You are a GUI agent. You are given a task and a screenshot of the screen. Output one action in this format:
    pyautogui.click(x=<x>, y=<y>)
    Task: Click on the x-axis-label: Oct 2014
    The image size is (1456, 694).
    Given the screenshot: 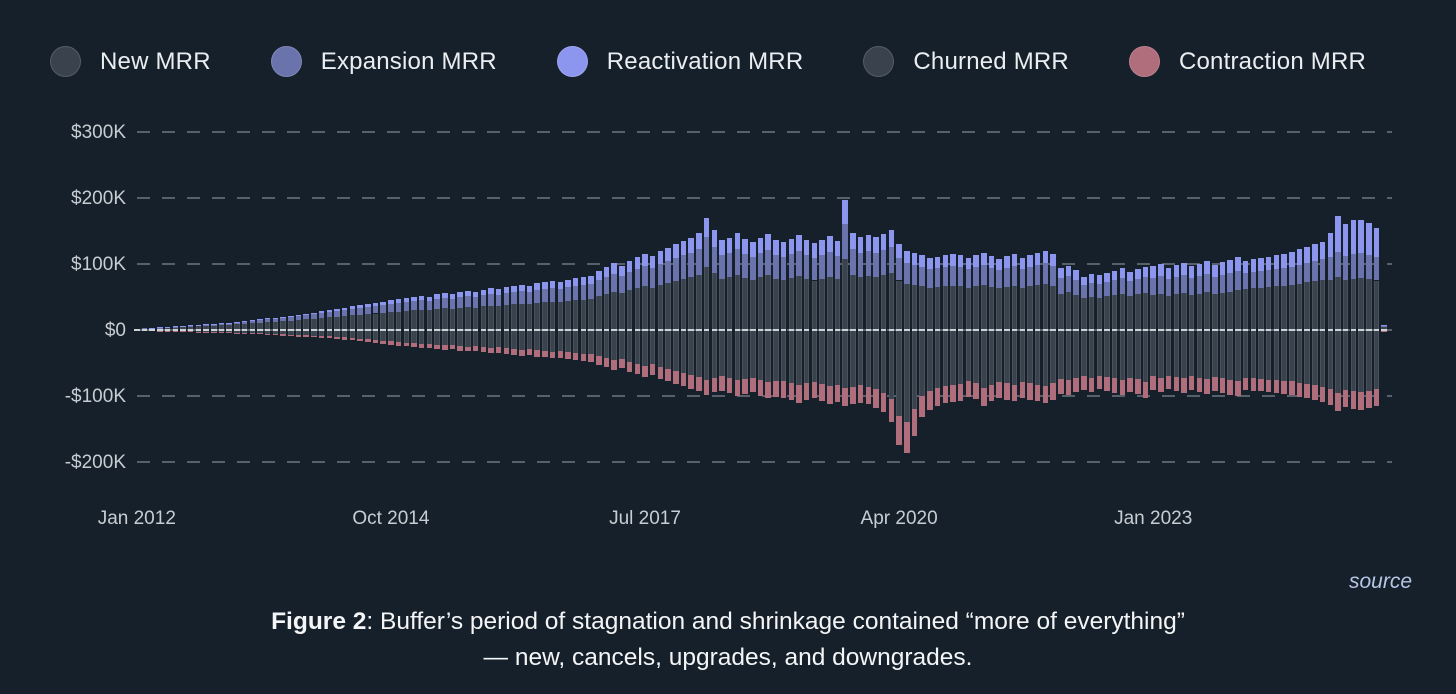 What is the action you would take?
    pyautogui.click(x=391, y=518)
    